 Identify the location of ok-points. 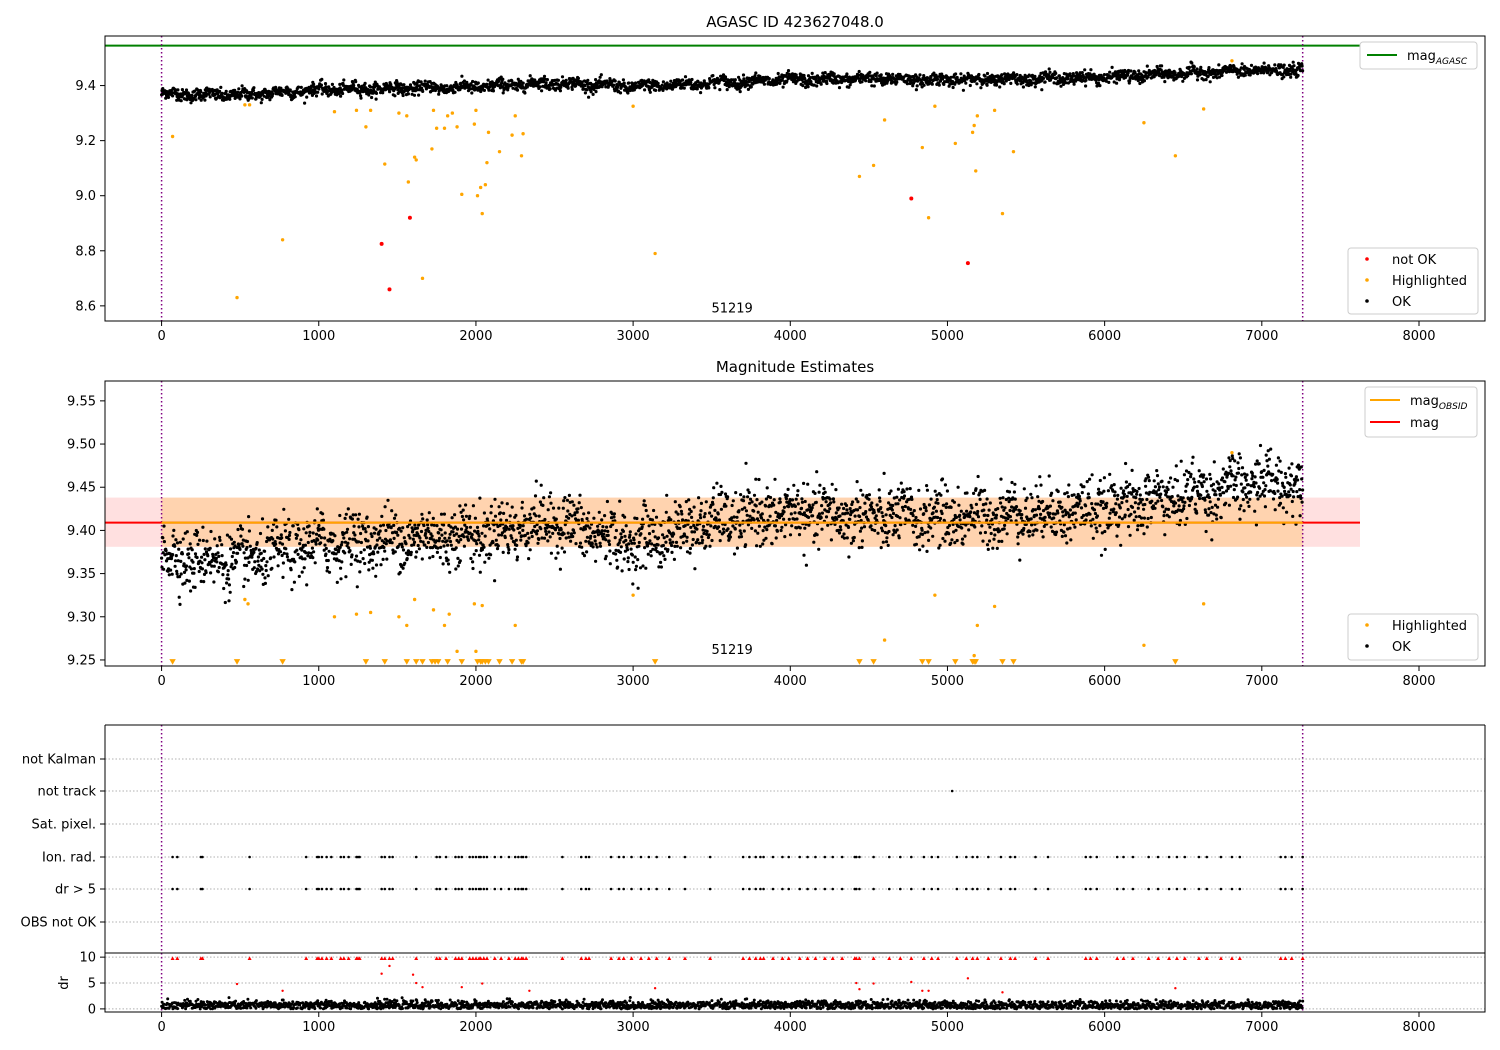
(732, 524).